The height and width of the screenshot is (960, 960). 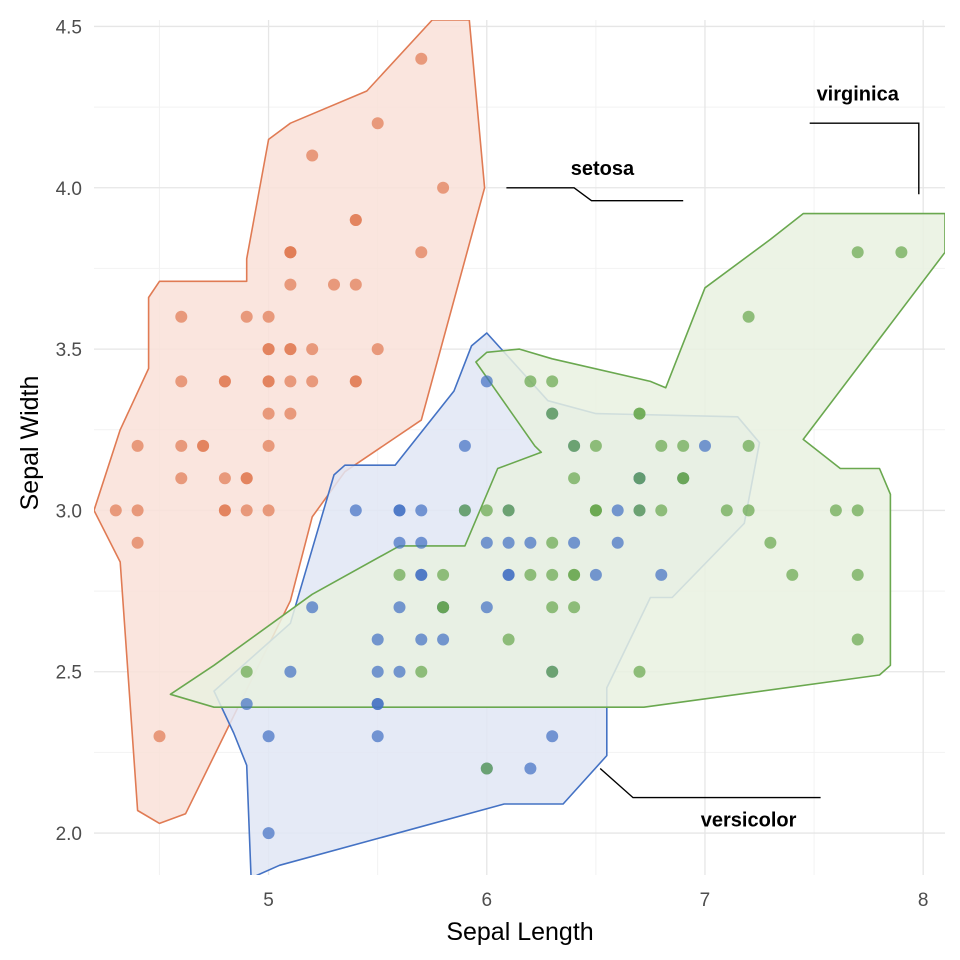 What do you see at coordinates (69, 189) in the screenshot?
I see `y-tick-label: 4.0` at bounding box center [69, 189].